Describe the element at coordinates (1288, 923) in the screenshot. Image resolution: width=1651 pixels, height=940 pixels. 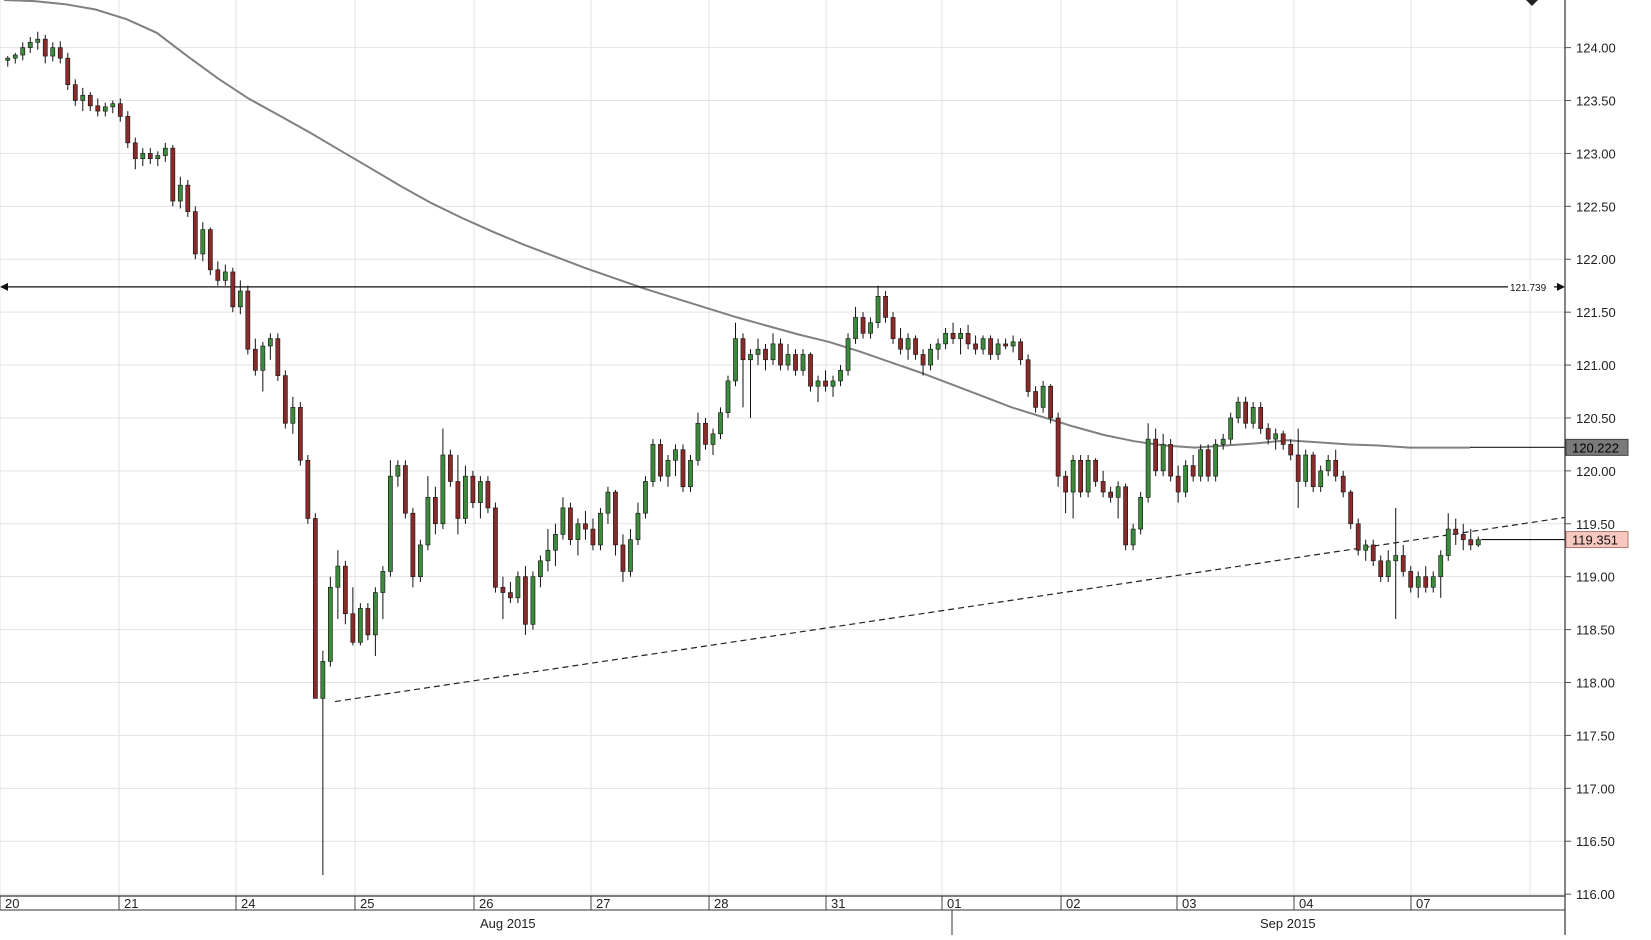
I see `x-month-label: Sep 2015` at that location.